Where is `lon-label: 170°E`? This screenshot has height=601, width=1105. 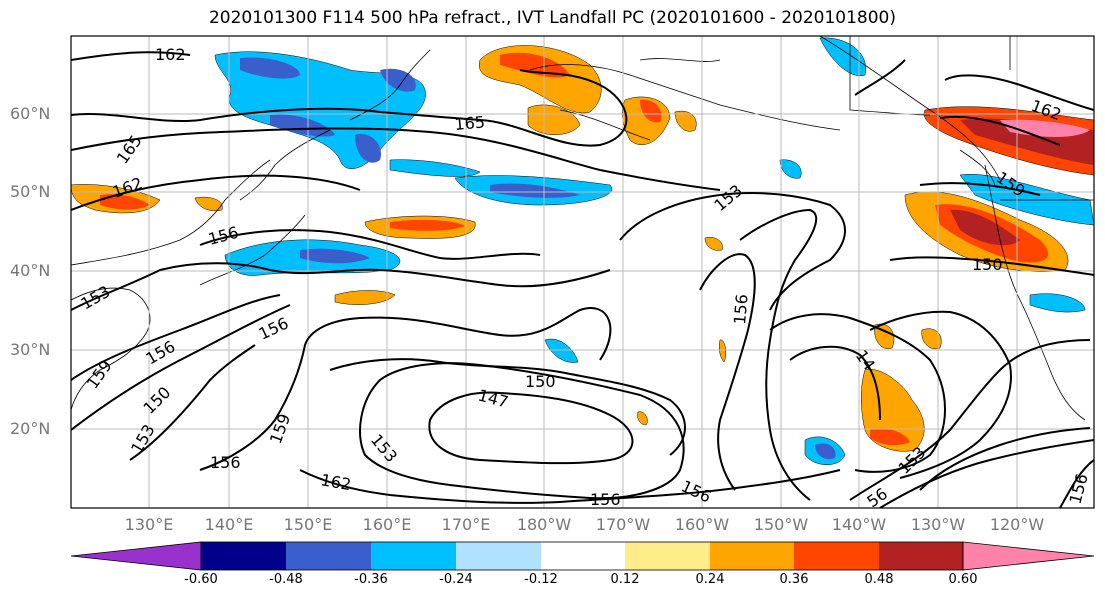
lon-label: 170°E is located at coordinates (466, 524).